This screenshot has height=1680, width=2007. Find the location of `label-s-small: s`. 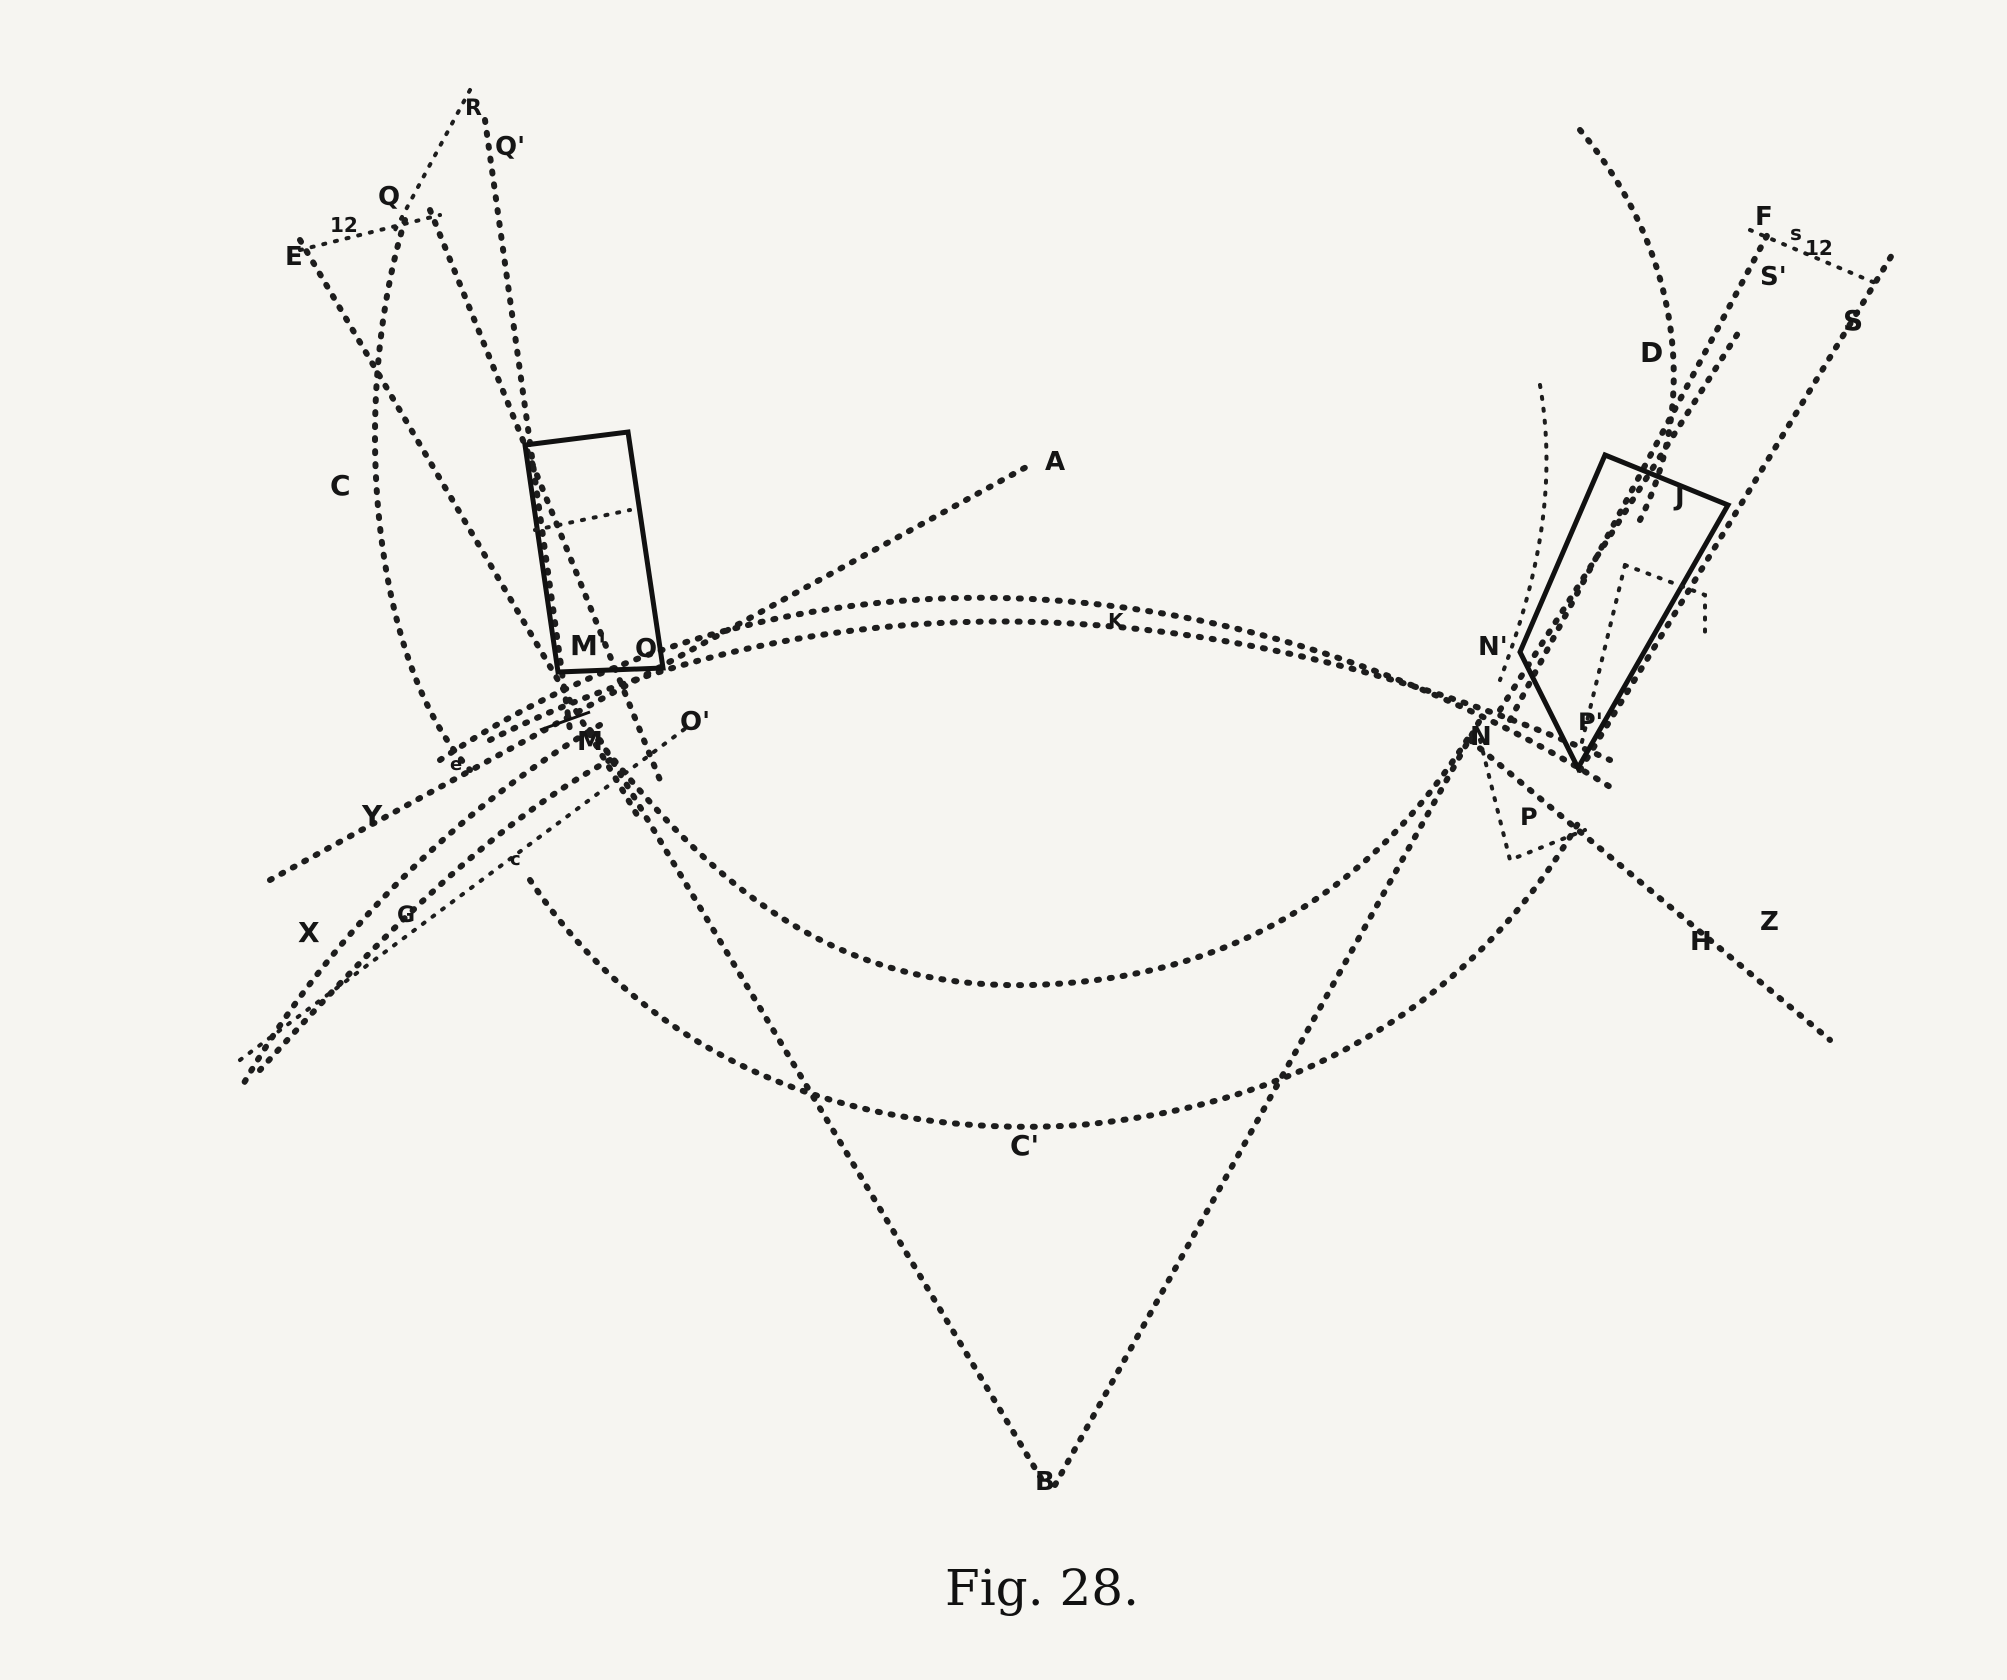

label-s-small: s is located at coordinates (1796, 233).